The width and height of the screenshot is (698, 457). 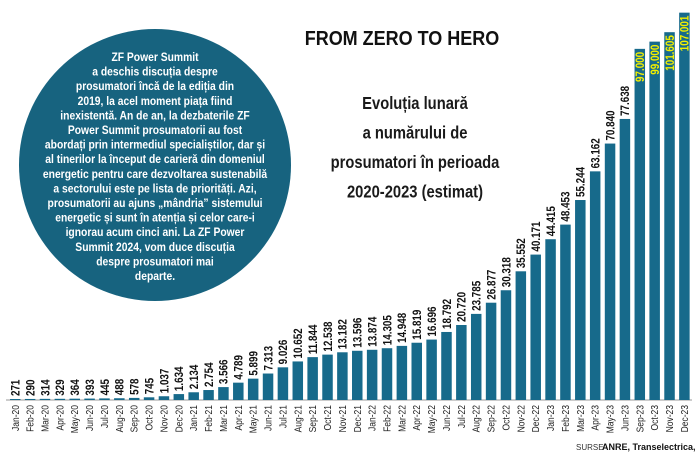 I want to click on value-label: 10.652, so click(x=298, y=343).